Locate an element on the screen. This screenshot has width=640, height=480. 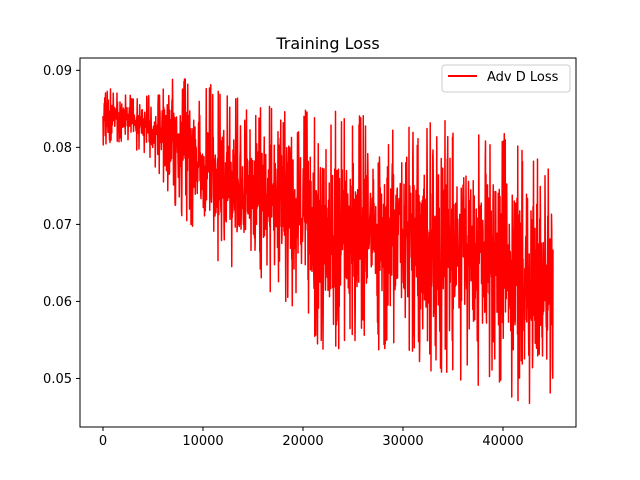
y-tick-label: 0.07 is located at coordinates (57, 225).